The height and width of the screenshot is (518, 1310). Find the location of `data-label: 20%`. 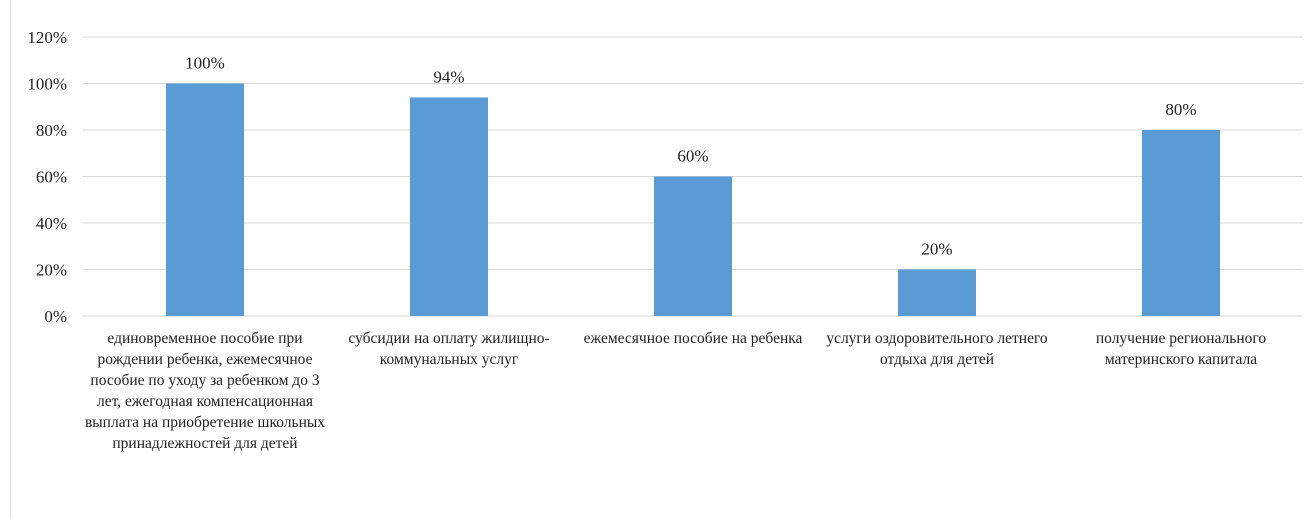

data-label: 20% is located at coordinates (936, 249).